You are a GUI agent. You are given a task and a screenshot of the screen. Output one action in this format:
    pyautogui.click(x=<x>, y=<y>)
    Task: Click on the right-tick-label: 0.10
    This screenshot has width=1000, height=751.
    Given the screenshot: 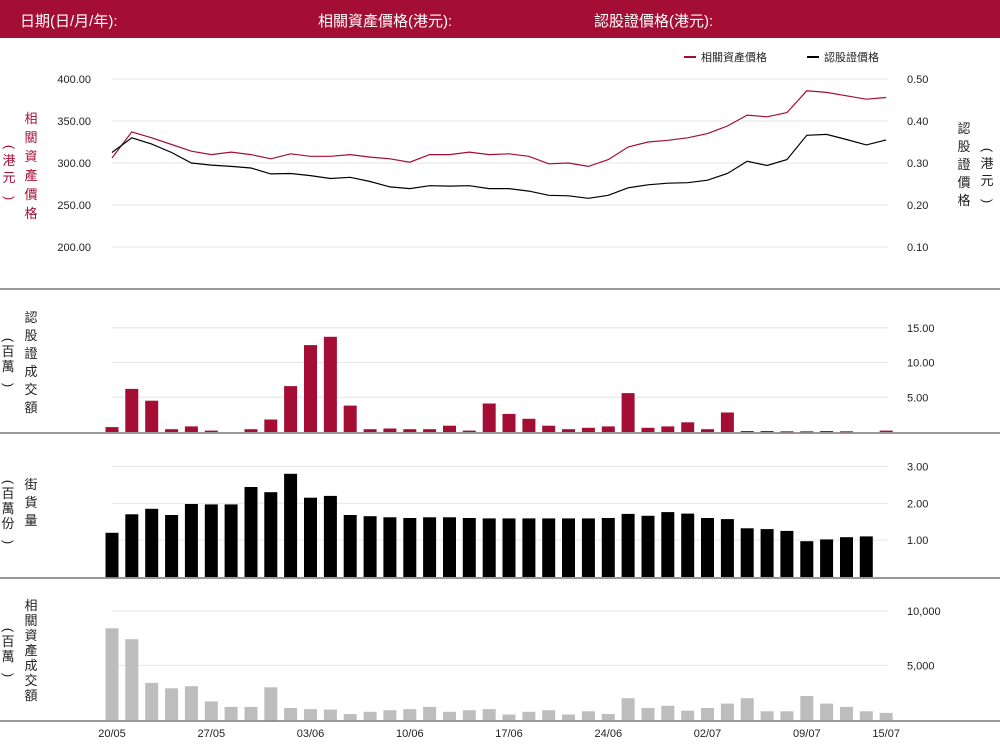 What is the action you would take?
    pyautogui.click(x=917, y=248)
    